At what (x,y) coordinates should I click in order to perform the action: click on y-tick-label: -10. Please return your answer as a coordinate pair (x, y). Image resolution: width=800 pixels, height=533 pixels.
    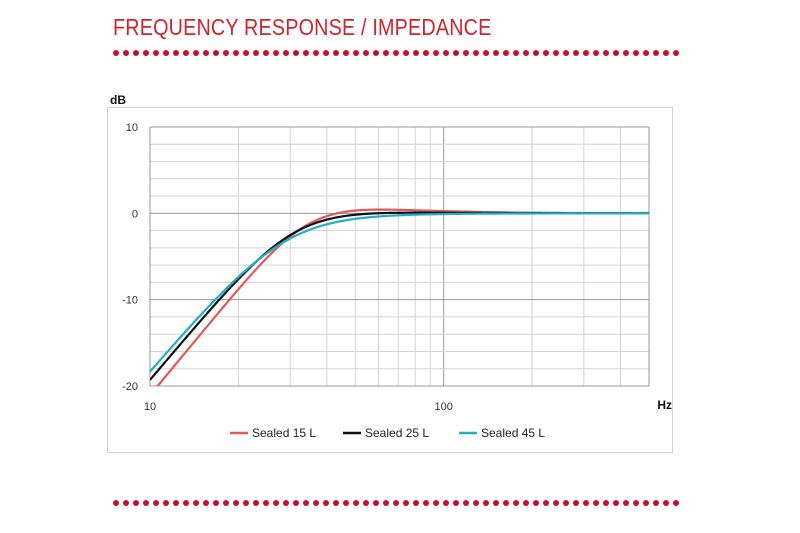
    Looking at the image, I should click on (130, 301).